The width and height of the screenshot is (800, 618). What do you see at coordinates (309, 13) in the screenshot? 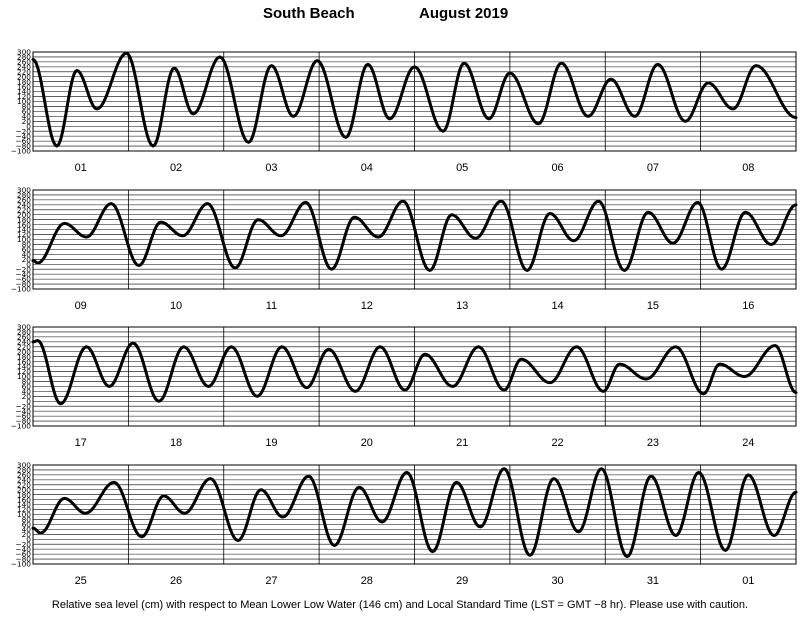
I see `station-name: South Beach` at bounding box center [309, 13].